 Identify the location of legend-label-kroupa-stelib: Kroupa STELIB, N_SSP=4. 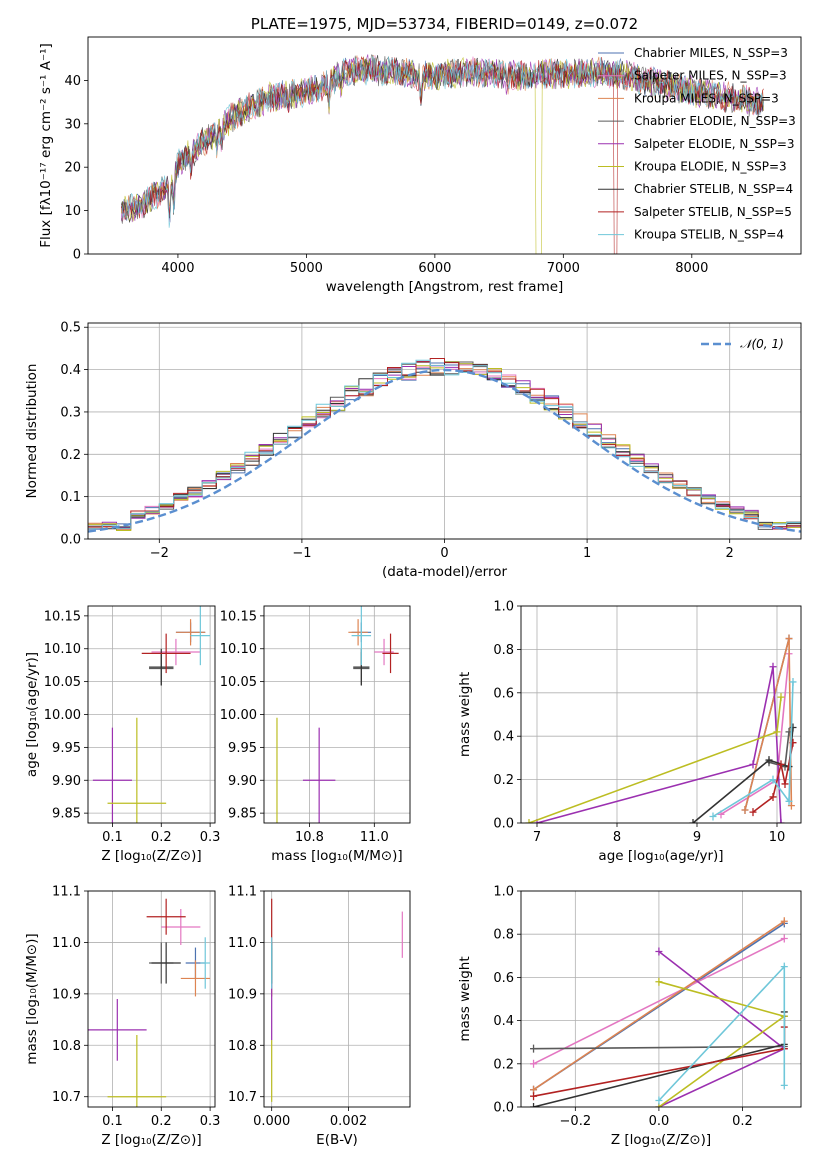
(709, 235).